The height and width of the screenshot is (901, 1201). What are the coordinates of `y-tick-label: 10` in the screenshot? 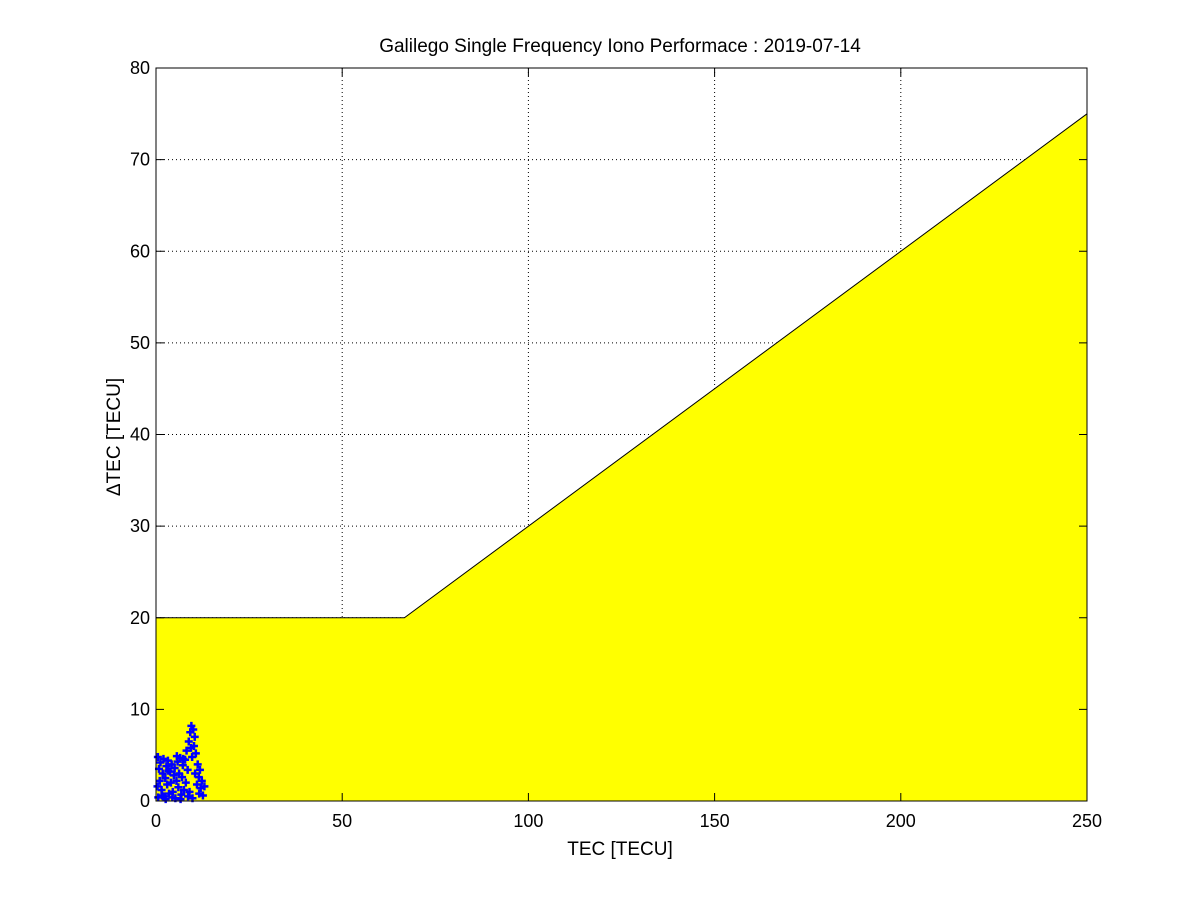 It's located at (140, 709).